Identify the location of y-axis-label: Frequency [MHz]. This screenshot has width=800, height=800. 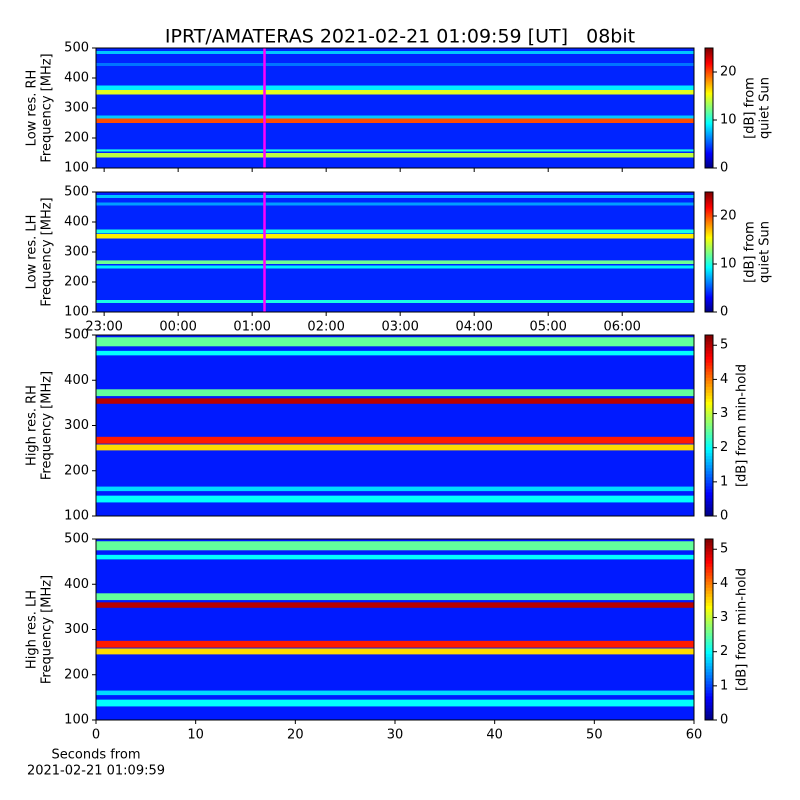
(47, 425).